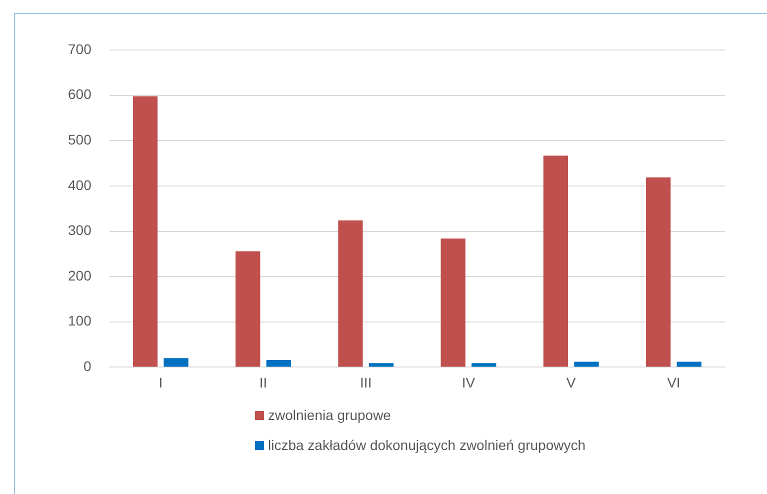  Describe the element at coordinates (80, 230) in the screenshot. I see `y-tick-label: 300` at that location.